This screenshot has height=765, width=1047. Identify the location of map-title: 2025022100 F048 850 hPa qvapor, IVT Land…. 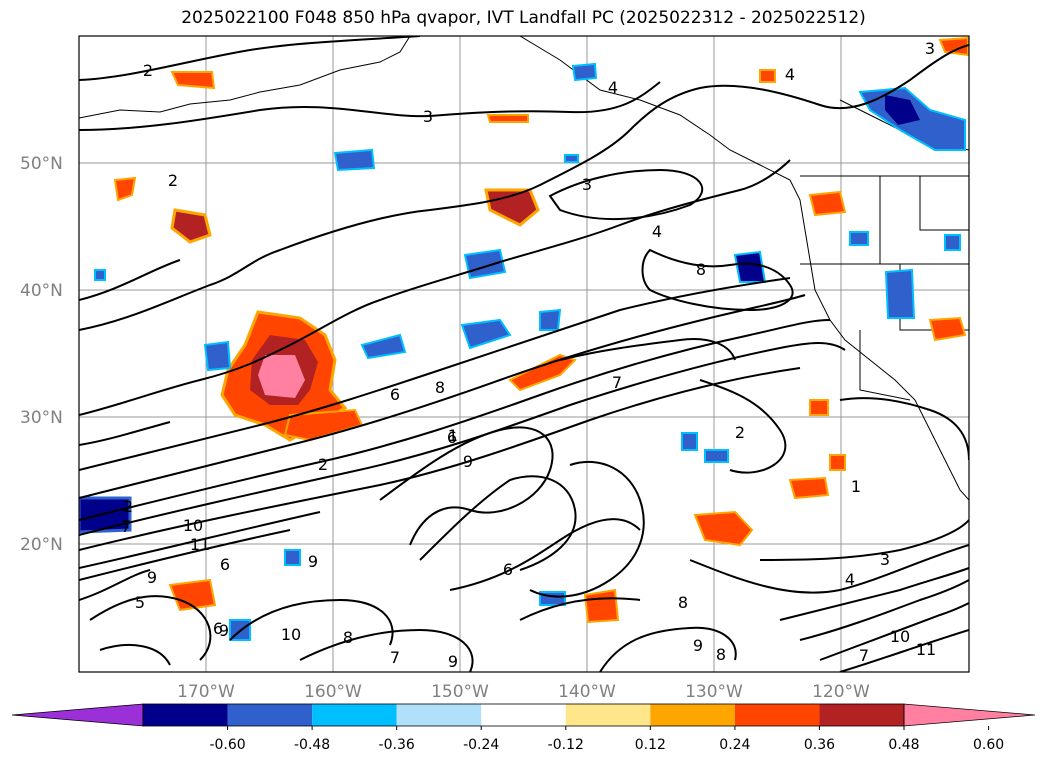
(523, 18).